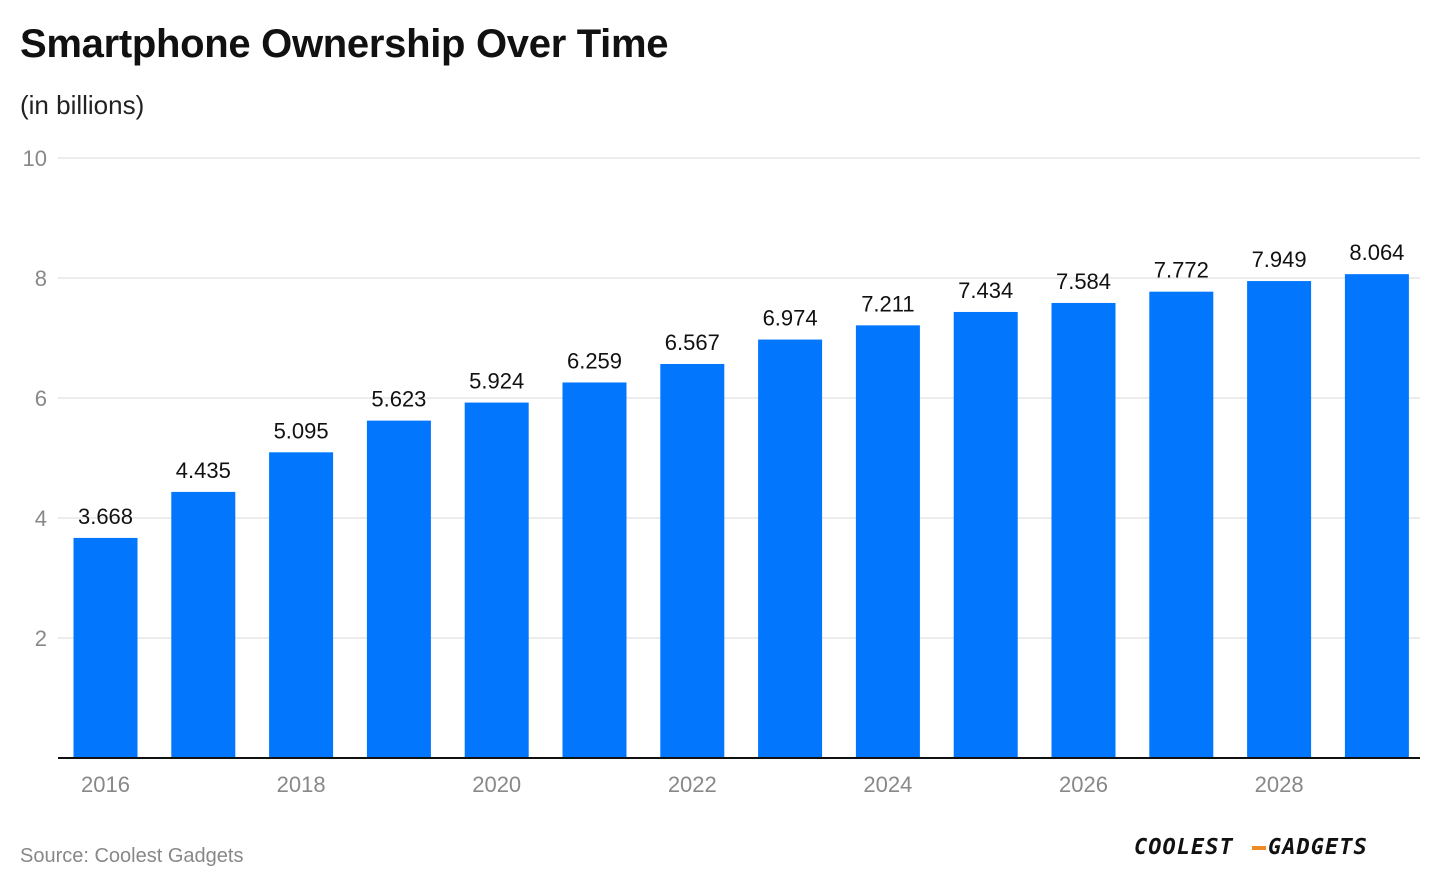 The height and width of the screenshot is (890, 1440). What do you see at coordinates (1318, 847) in the screenshot?
I see `svg-text: GADGETS` at bounding box center [1318, 847].